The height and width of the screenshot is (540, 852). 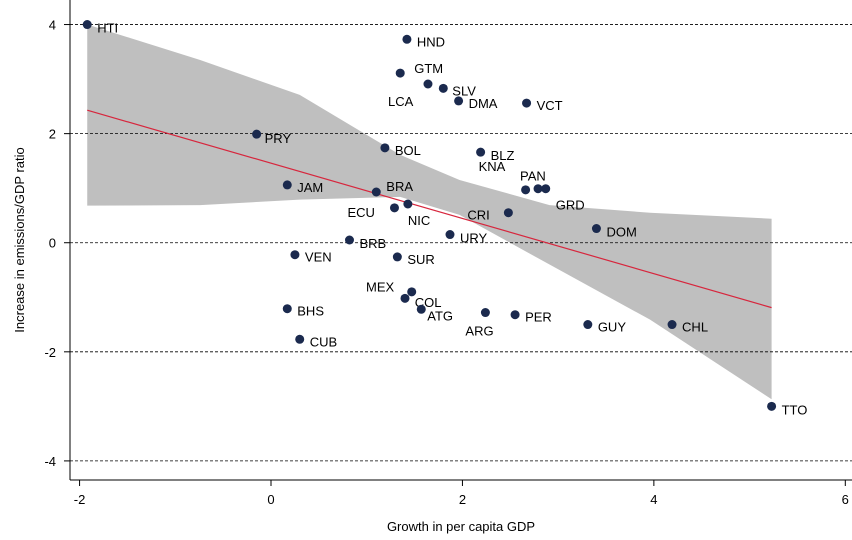 What do you see at coordinates (479, 331) in the screenshot?
I see `point-label: ARG` at bounding box center [479, 331].